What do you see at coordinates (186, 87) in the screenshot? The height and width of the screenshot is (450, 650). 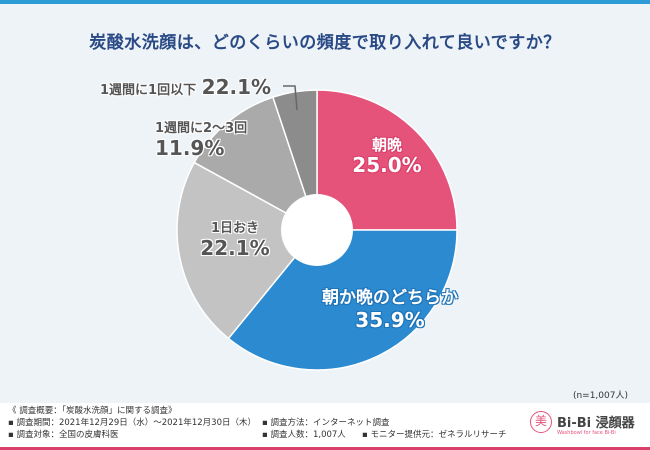 I see `slice-label-4: 1週間に1回以下 22.1%` at bounding box center [186, 87].